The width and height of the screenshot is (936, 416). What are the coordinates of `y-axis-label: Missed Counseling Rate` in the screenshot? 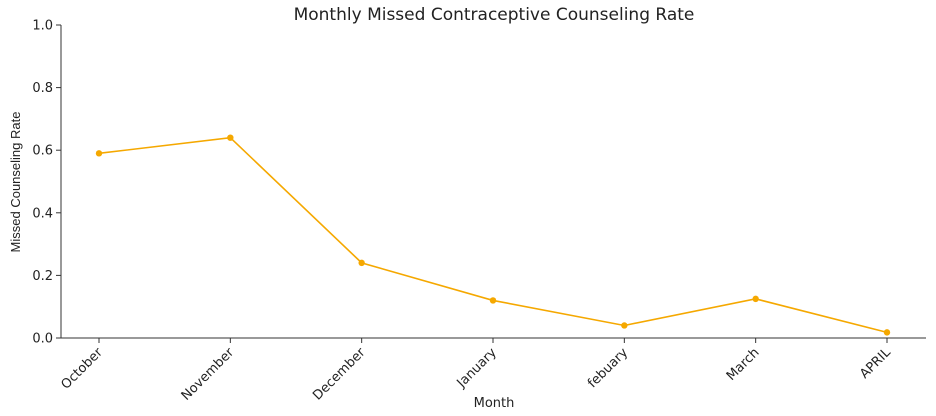 It's located at (15, 182).